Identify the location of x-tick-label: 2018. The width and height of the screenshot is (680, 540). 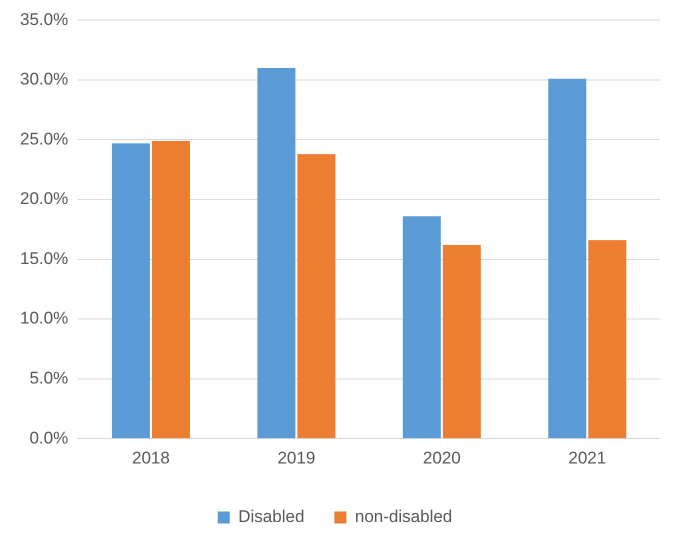
(151, 458).